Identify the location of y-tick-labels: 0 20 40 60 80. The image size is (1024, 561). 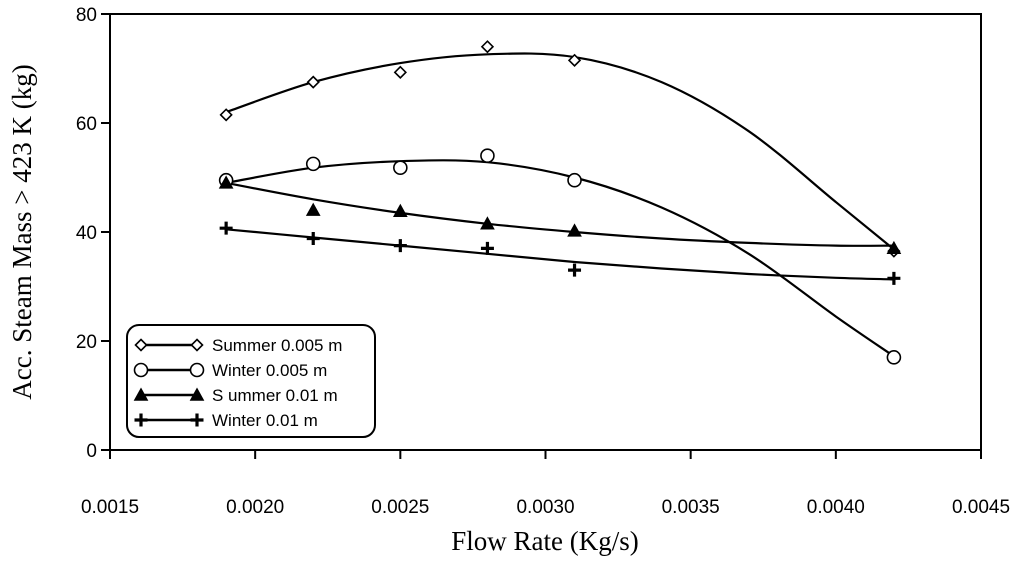
(86, 233).